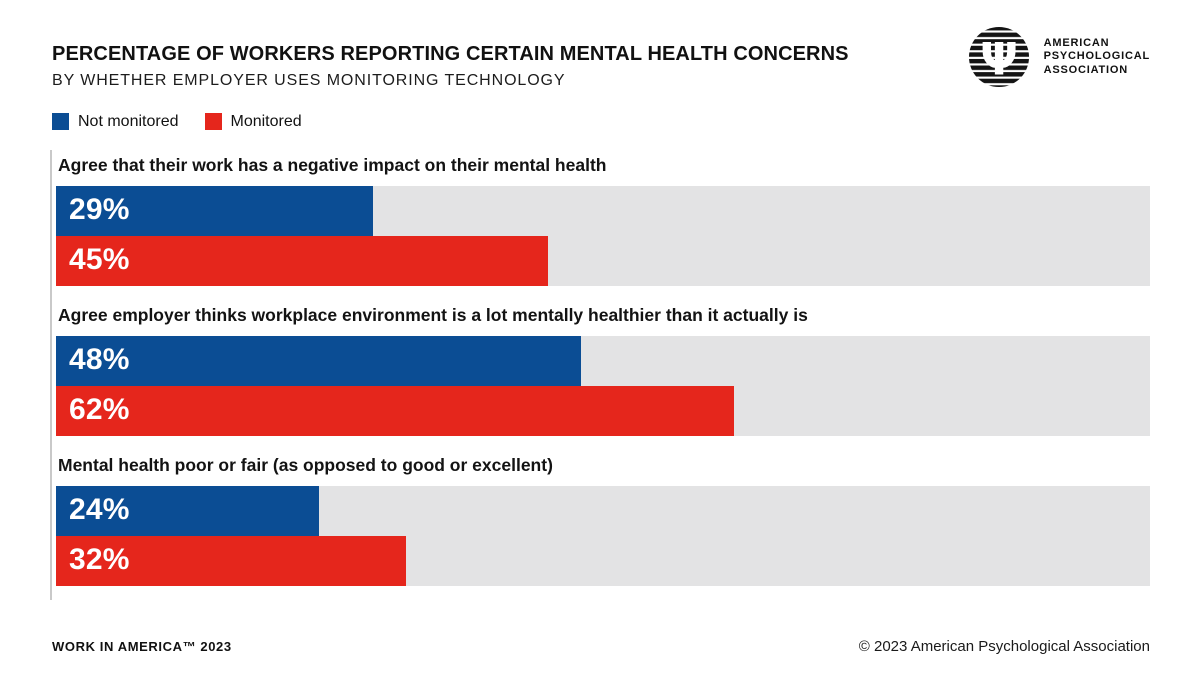 The image size is (1200, 675). I want to click on report-name: WORK IN AMERICA™ 2023, so click(142, 646).